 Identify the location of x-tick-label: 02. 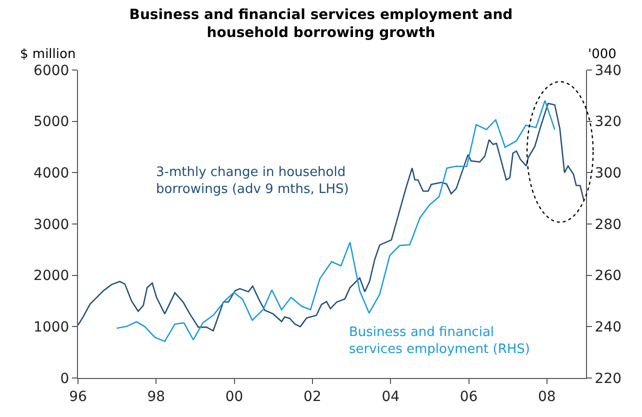
(313, 396).